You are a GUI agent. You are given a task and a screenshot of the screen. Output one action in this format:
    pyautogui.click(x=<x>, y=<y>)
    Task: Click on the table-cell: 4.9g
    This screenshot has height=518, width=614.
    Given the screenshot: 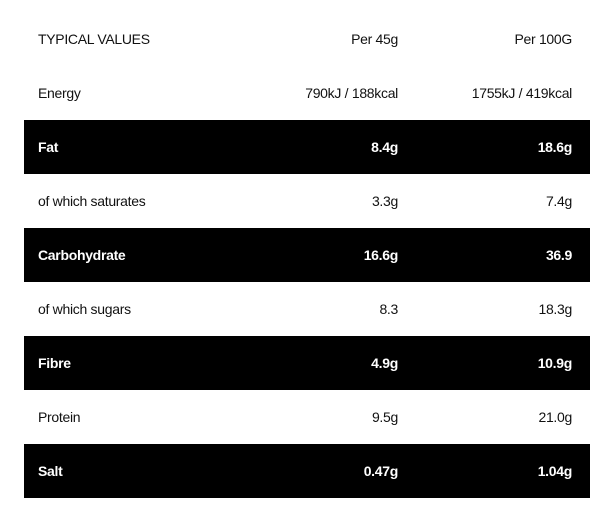 What is the action you would take?
    pyautogui.click(x=318, y=363)
    